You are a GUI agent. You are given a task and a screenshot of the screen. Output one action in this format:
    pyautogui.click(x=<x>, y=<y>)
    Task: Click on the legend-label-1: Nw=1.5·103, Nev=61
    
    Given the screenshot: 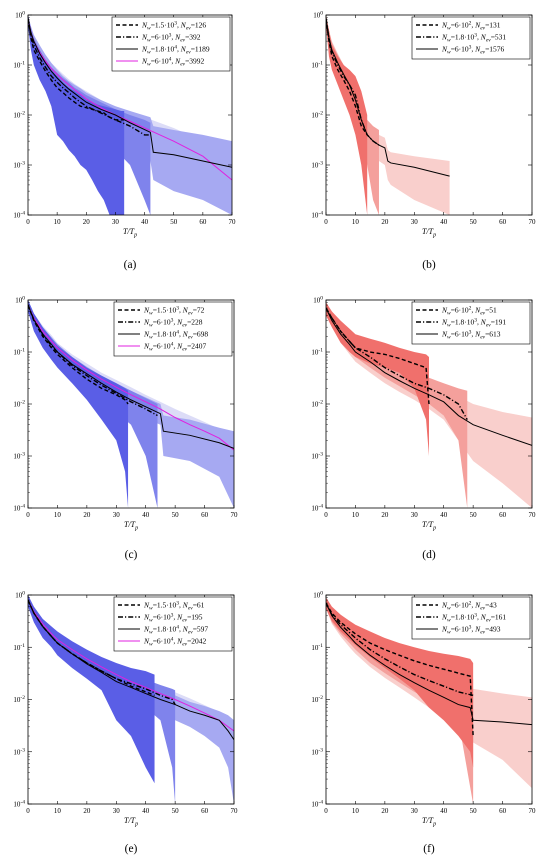 What is the action you would take?
    pyautogui.click(x=174, y=606)
    